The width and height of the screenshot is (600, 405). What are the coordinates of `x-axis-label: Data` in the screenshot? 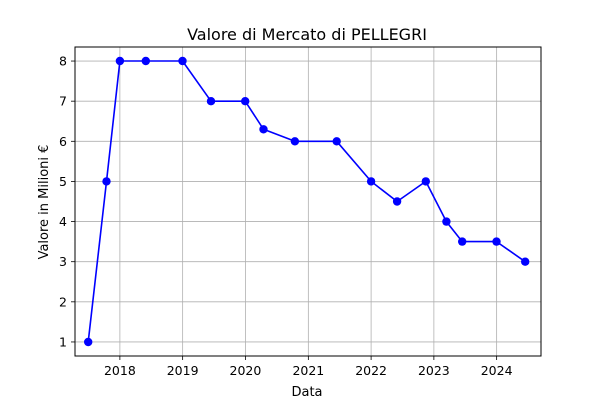 It's located at (306, 392).